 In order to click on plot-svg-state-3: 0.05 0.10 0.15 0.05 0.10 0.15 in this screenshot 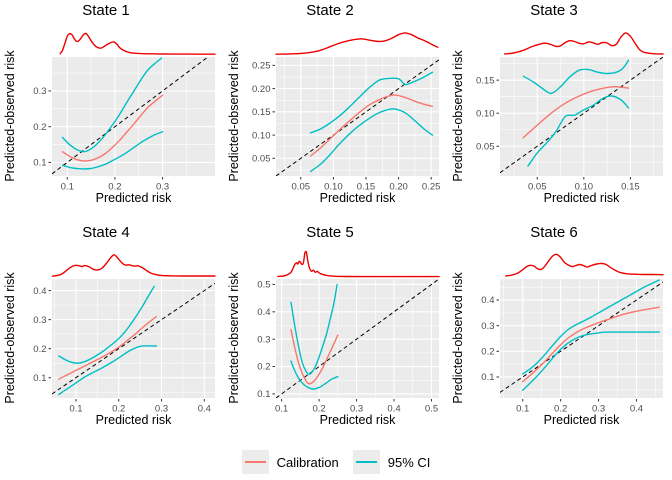, I will do `click(570, 112)`.